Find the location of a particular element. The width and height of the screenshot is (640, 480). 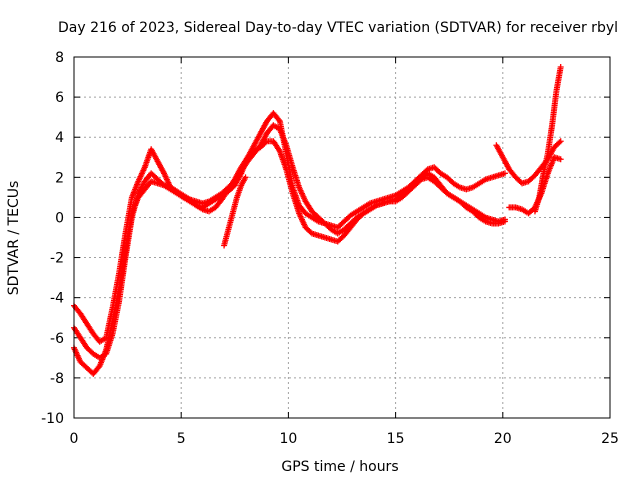

y-tick-label: 0 is located at coordinates (59, 218).